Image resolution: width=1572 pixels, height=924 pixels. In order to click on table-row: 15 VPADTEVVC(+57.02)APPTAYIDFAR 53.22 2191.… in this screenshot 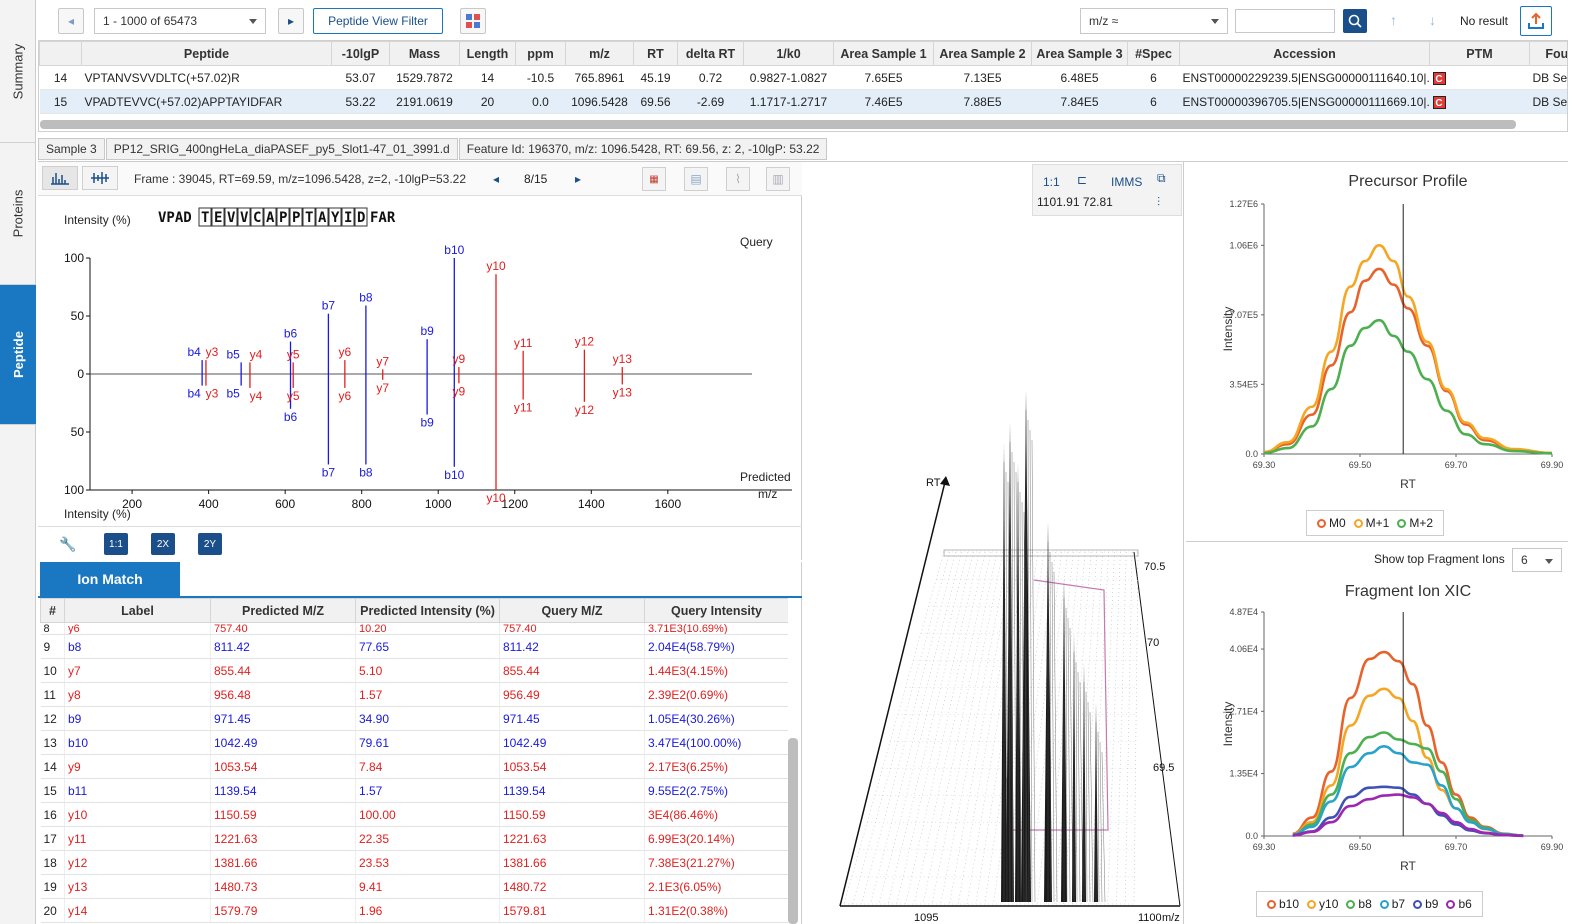, I will do `click(803, 101)`.